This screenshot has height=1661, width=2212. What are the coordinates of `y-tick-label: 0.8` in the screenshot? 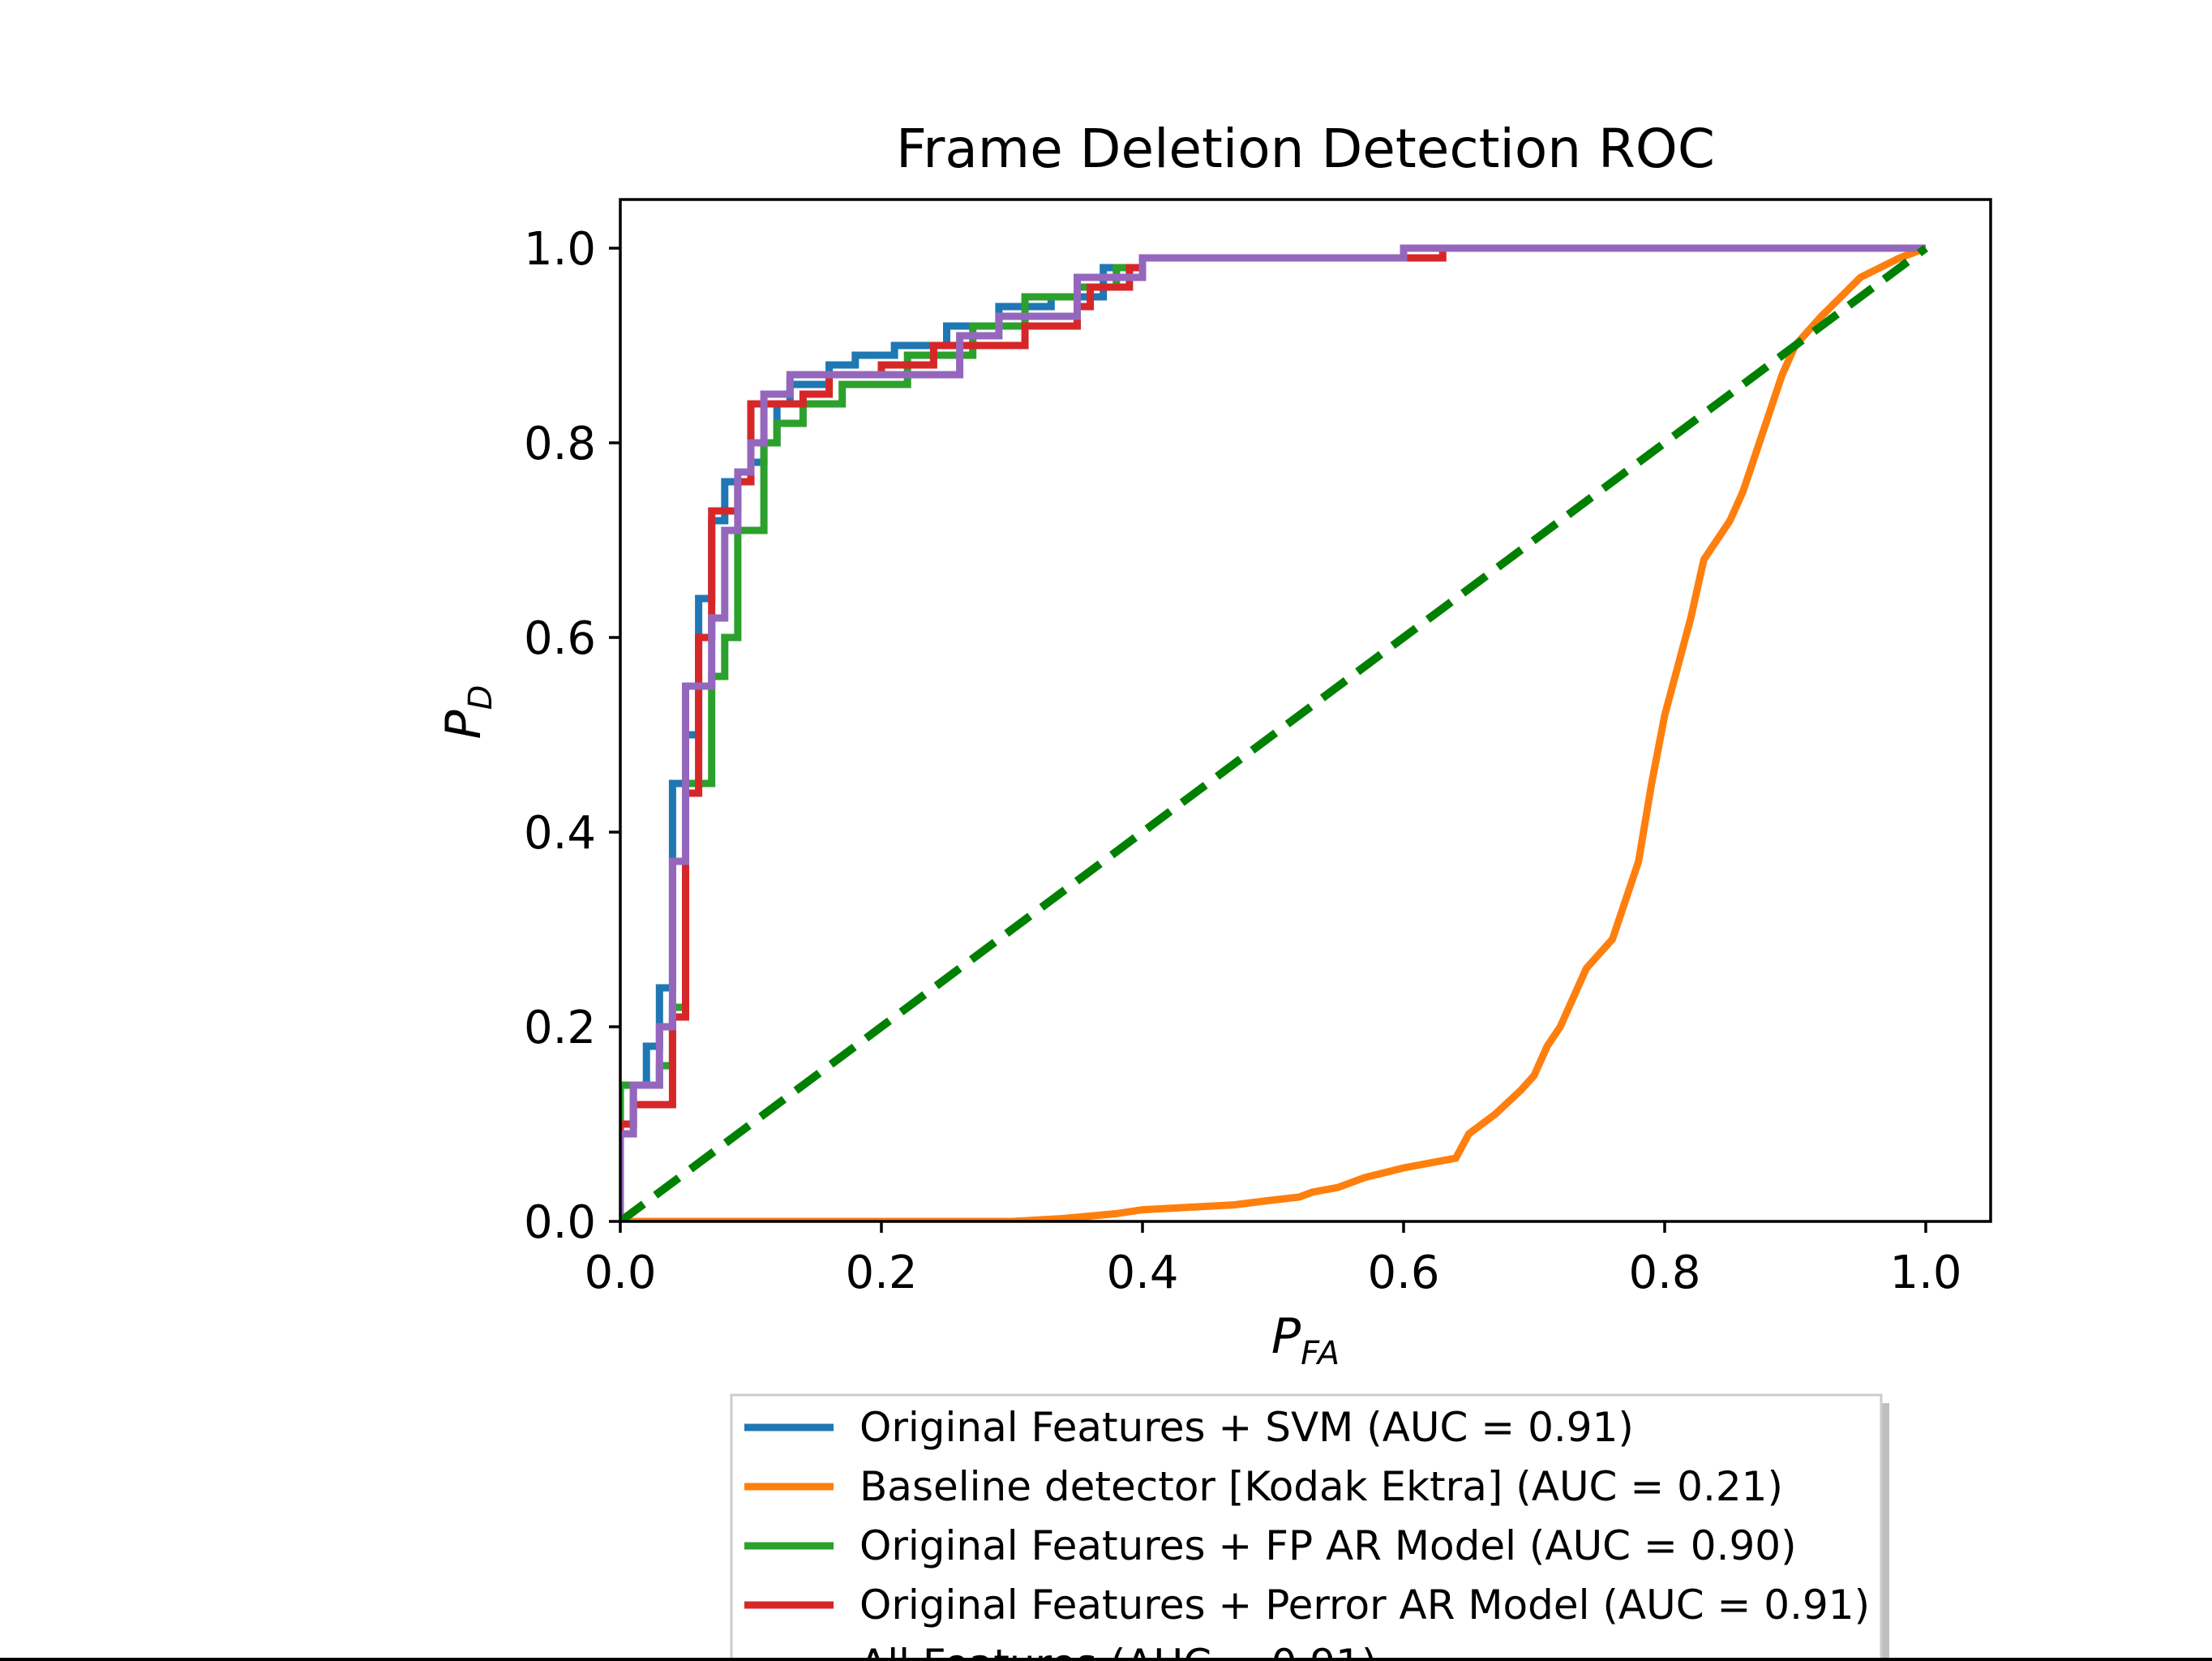 It's located at (560, 444).